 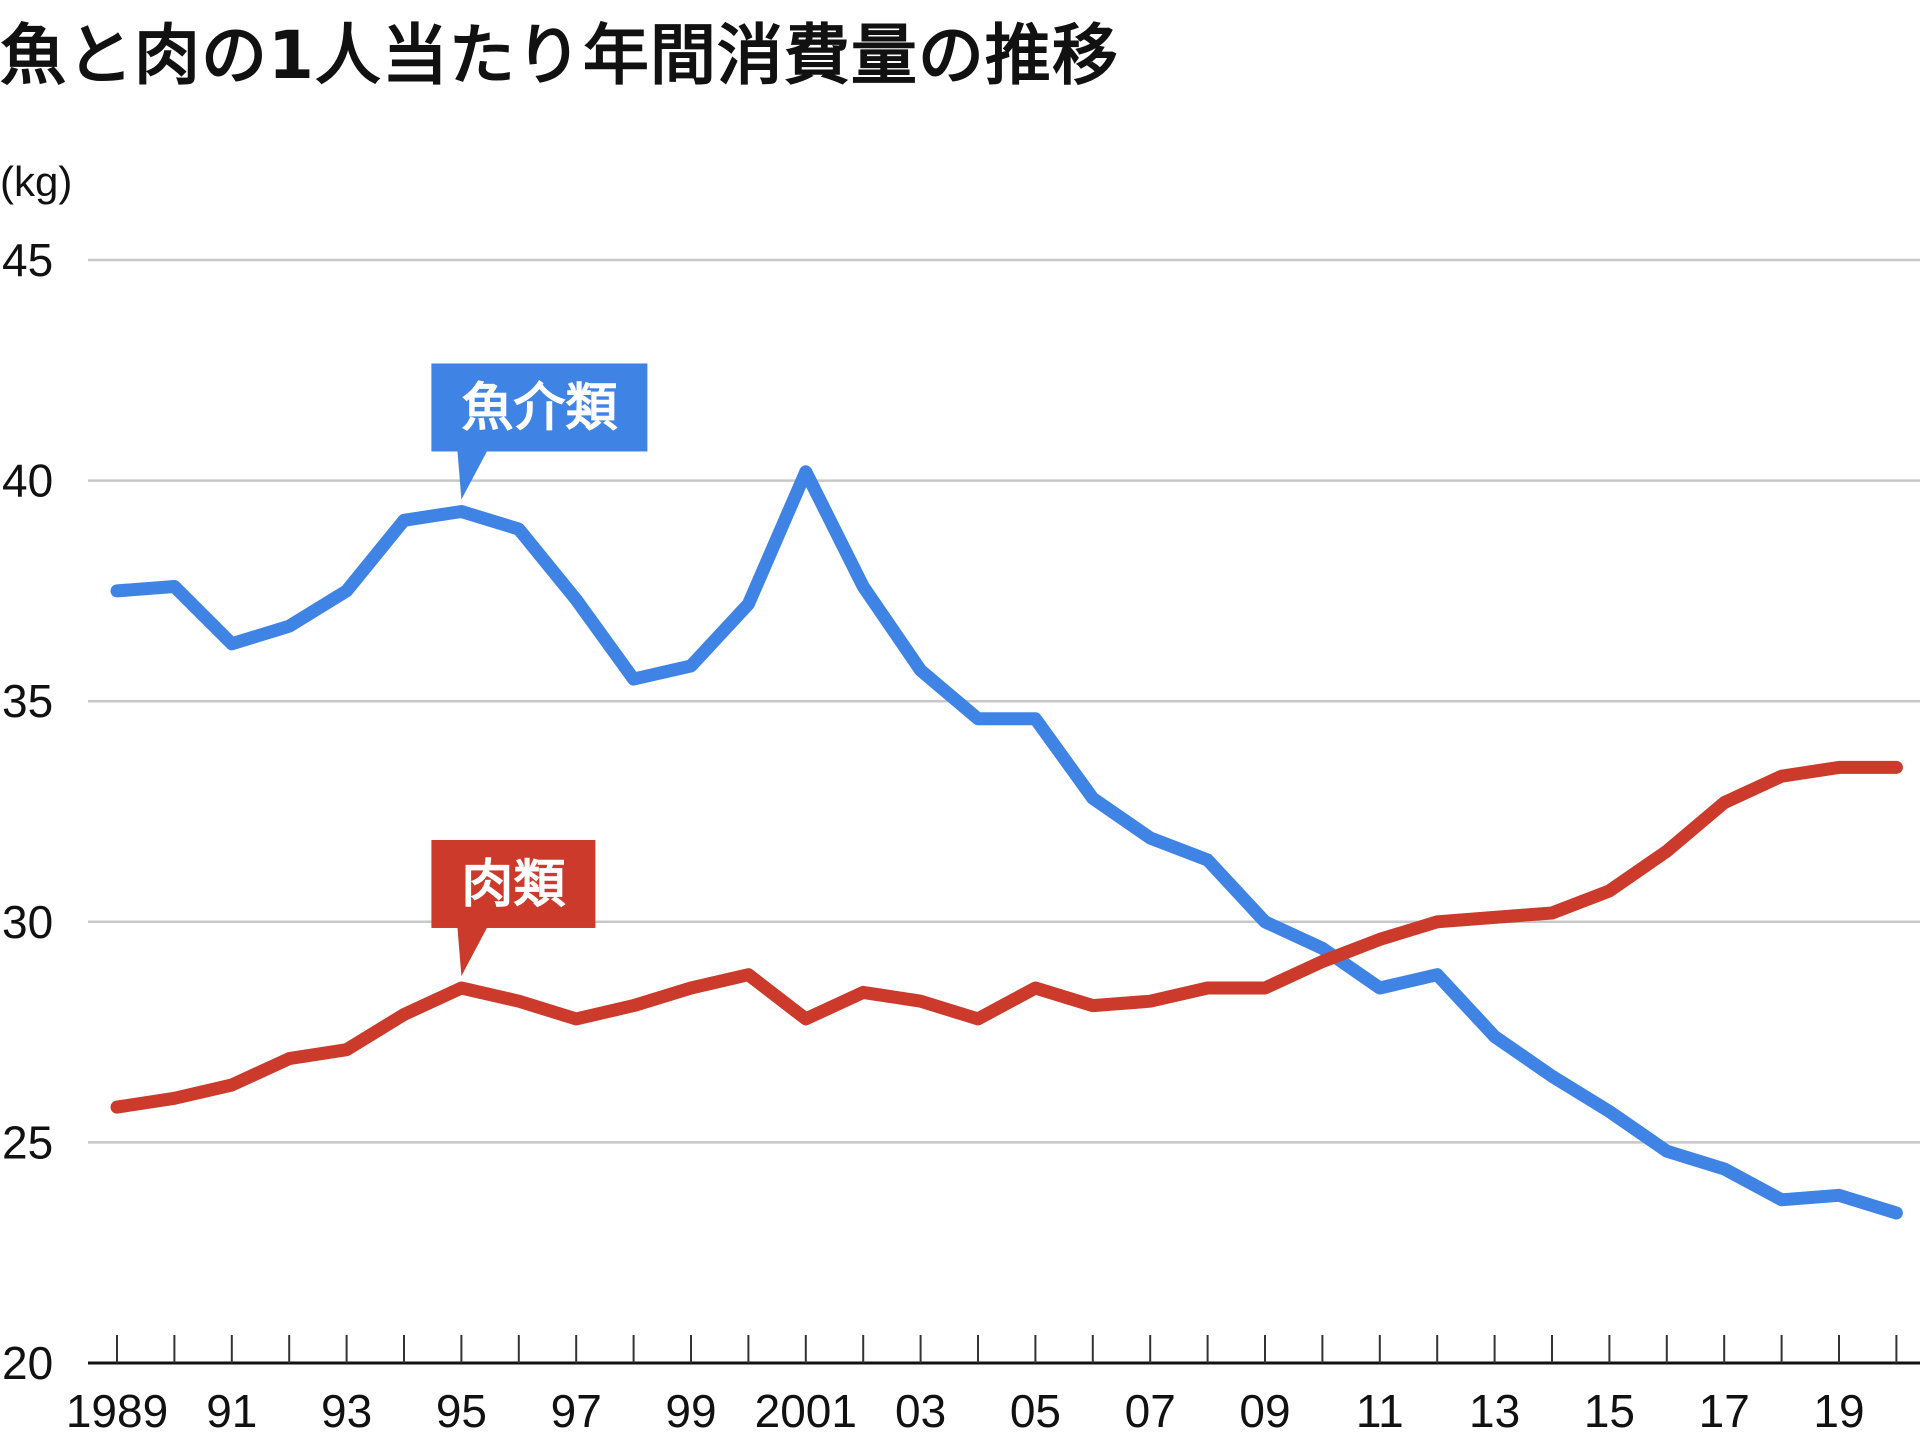 What do you see at coordinates (1724, 1411) in the screenshot?
I see `x-tick-label: 17` at bounding box center [1724, 1411].